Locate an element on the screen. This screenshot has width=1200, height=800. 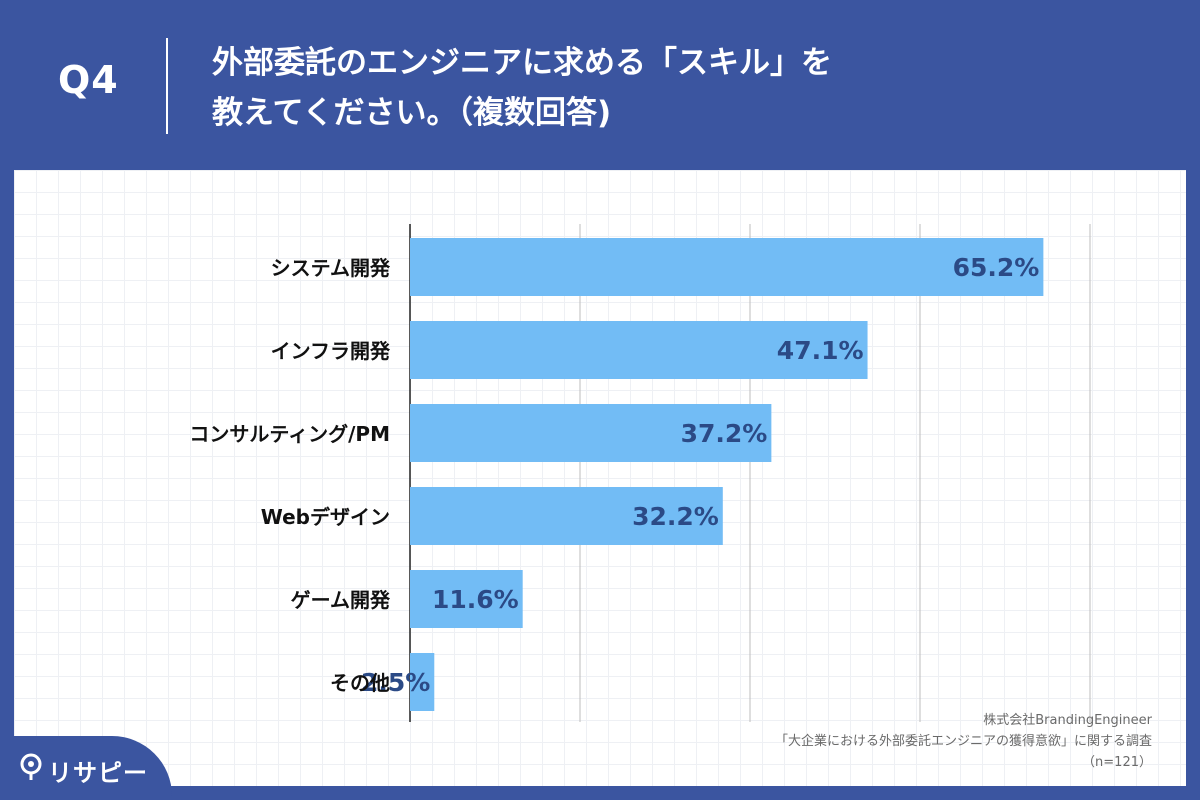
source-survey: 「大企業における外部委託エンジニアの獲得意欲」に関する調査 is located at coordinates (963, 741).